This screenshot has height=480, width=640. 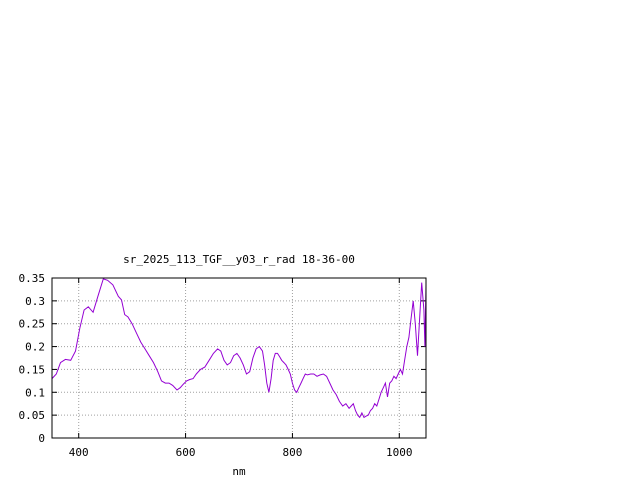 I want to click on y-tick-label: 0.2, so click(x=35, y=347).